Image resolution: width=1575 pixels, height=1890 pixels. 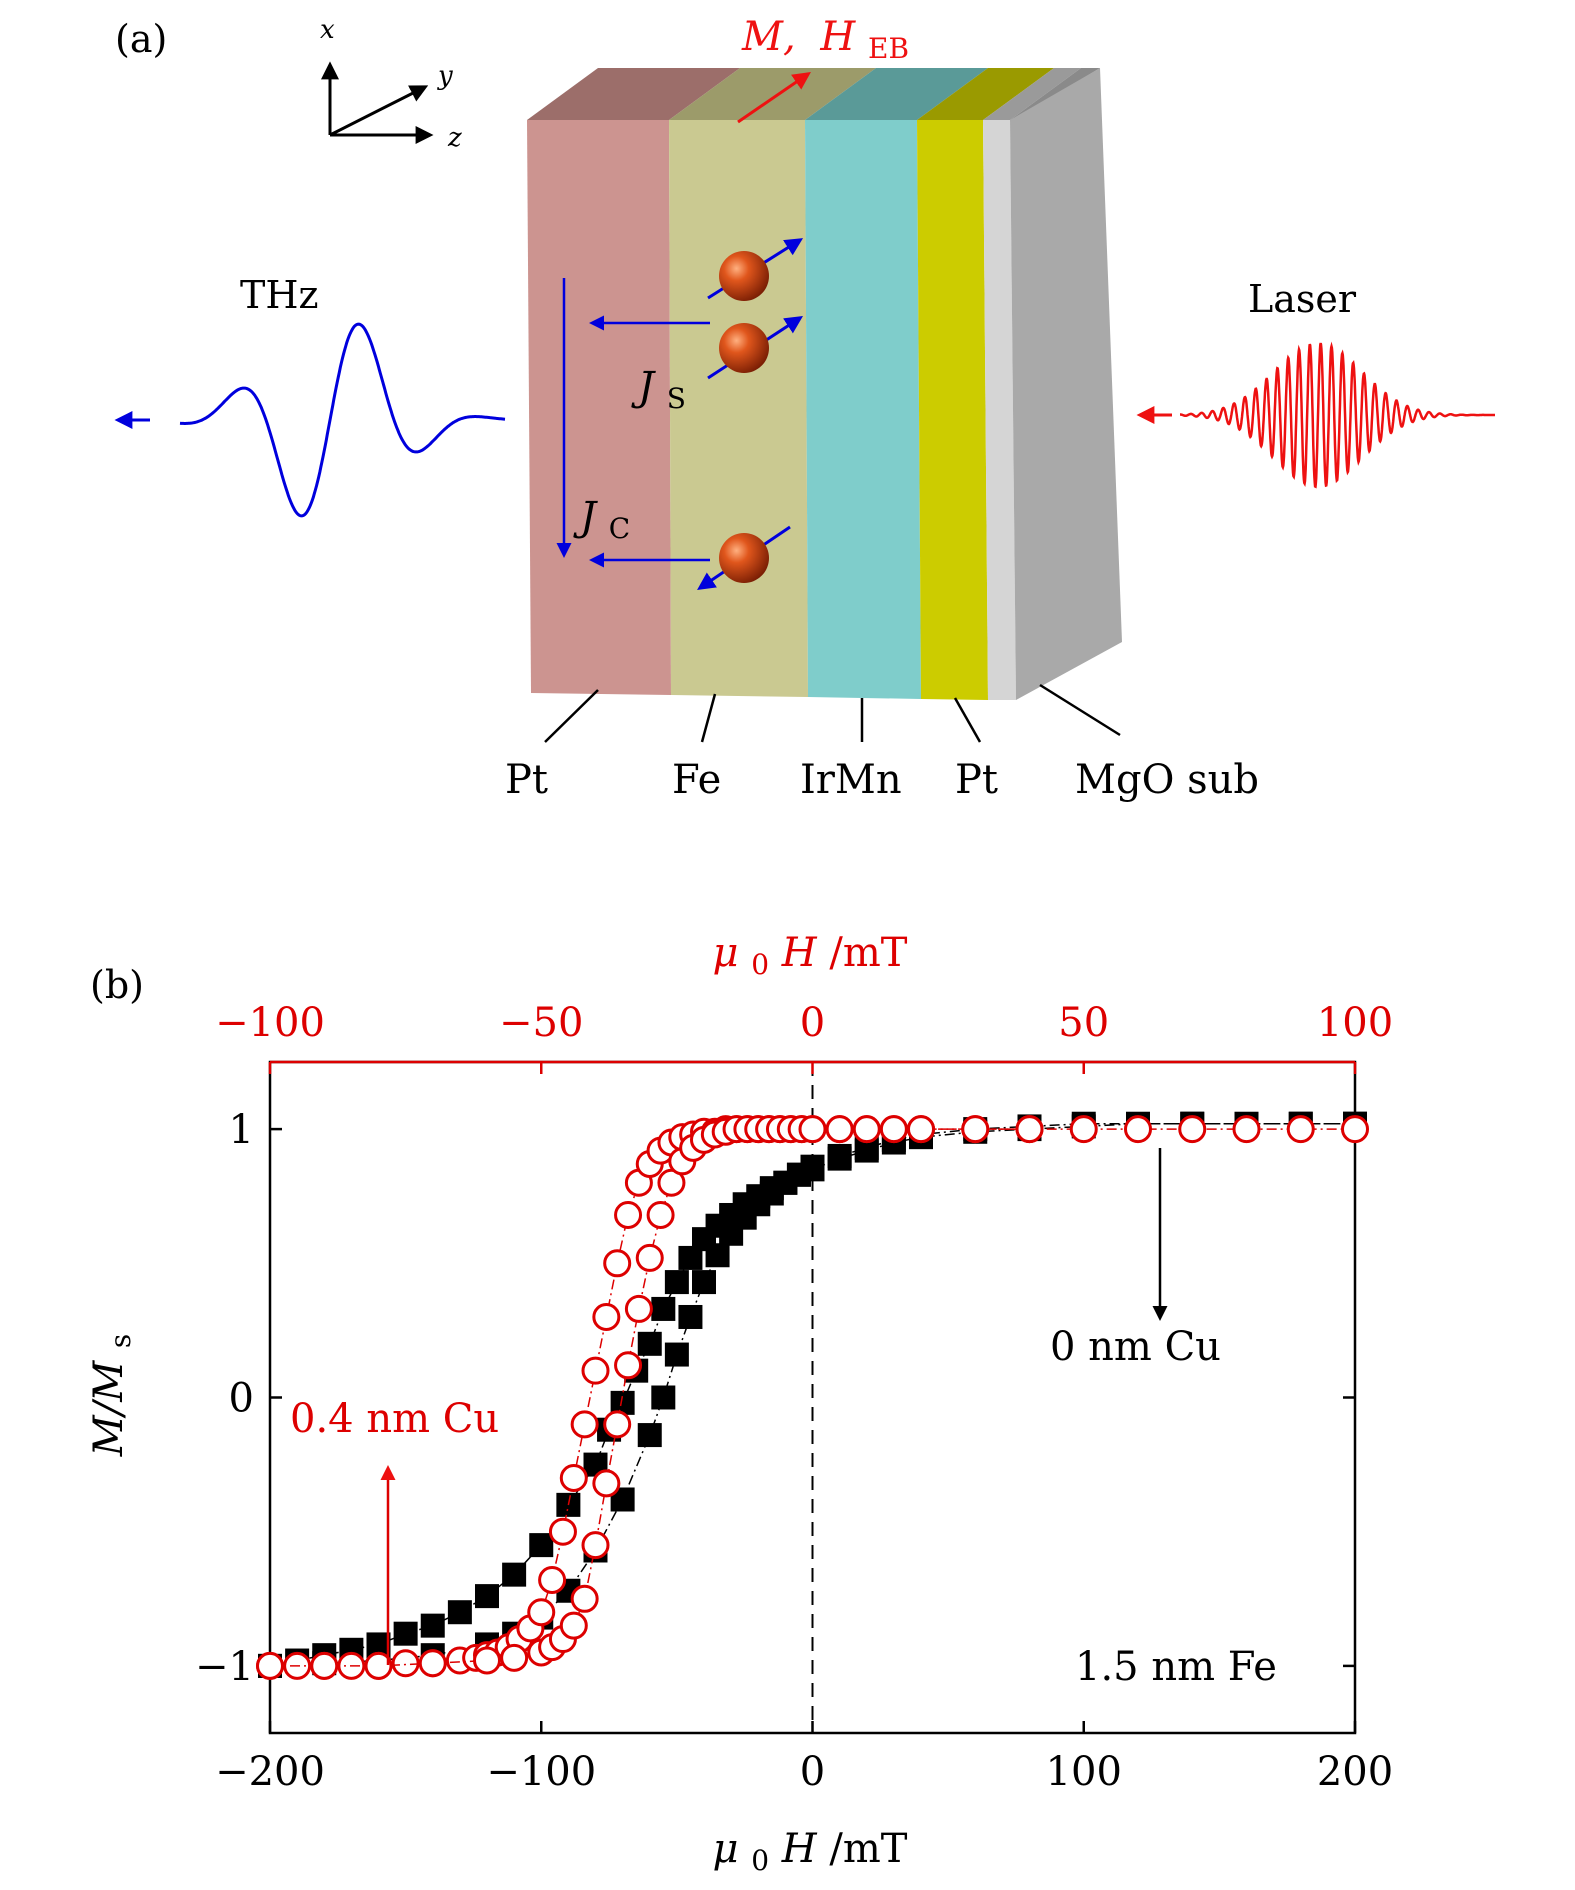 What do you see at coordinates (851, 780) in the screenshot?
I see `layer-label-irmn: IrMn` at bounding box center [851, 780].